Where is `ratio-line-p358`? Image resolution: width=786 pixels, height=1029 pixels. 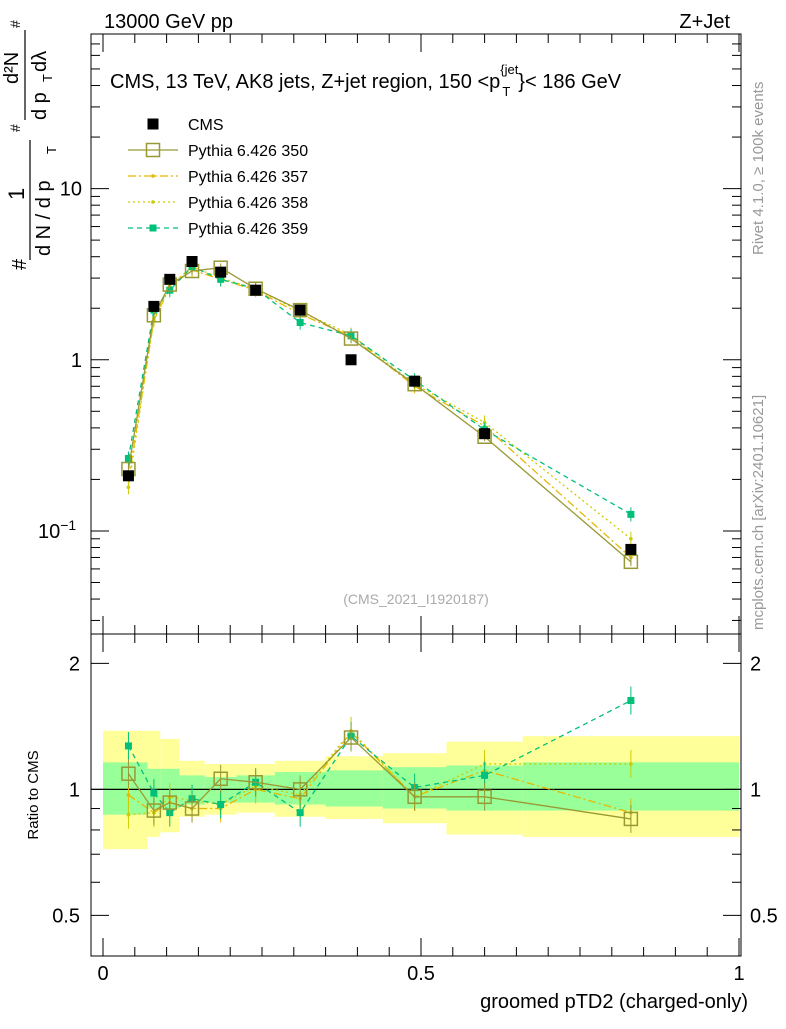 ratio-line-p358 is located at coordinates (379, 772).